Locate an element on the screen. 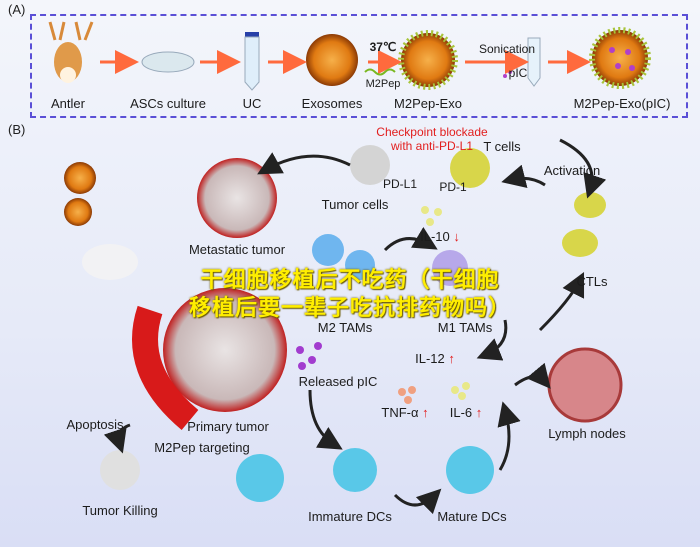 The height and width of the screenshot is (547, 700). pd-l1-label: PD-L1 is located at coordinates (400, 184).